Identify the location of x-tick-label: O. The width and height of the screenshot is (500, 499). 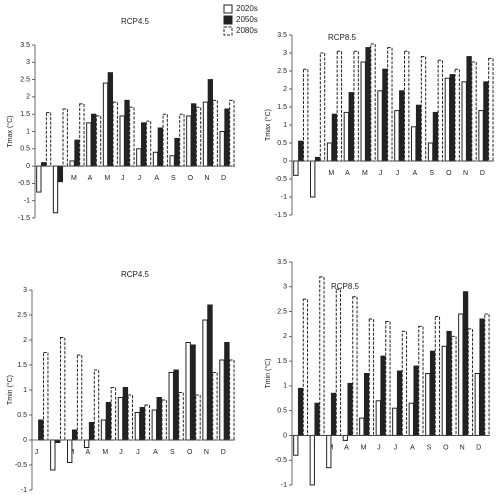
(449, 173).